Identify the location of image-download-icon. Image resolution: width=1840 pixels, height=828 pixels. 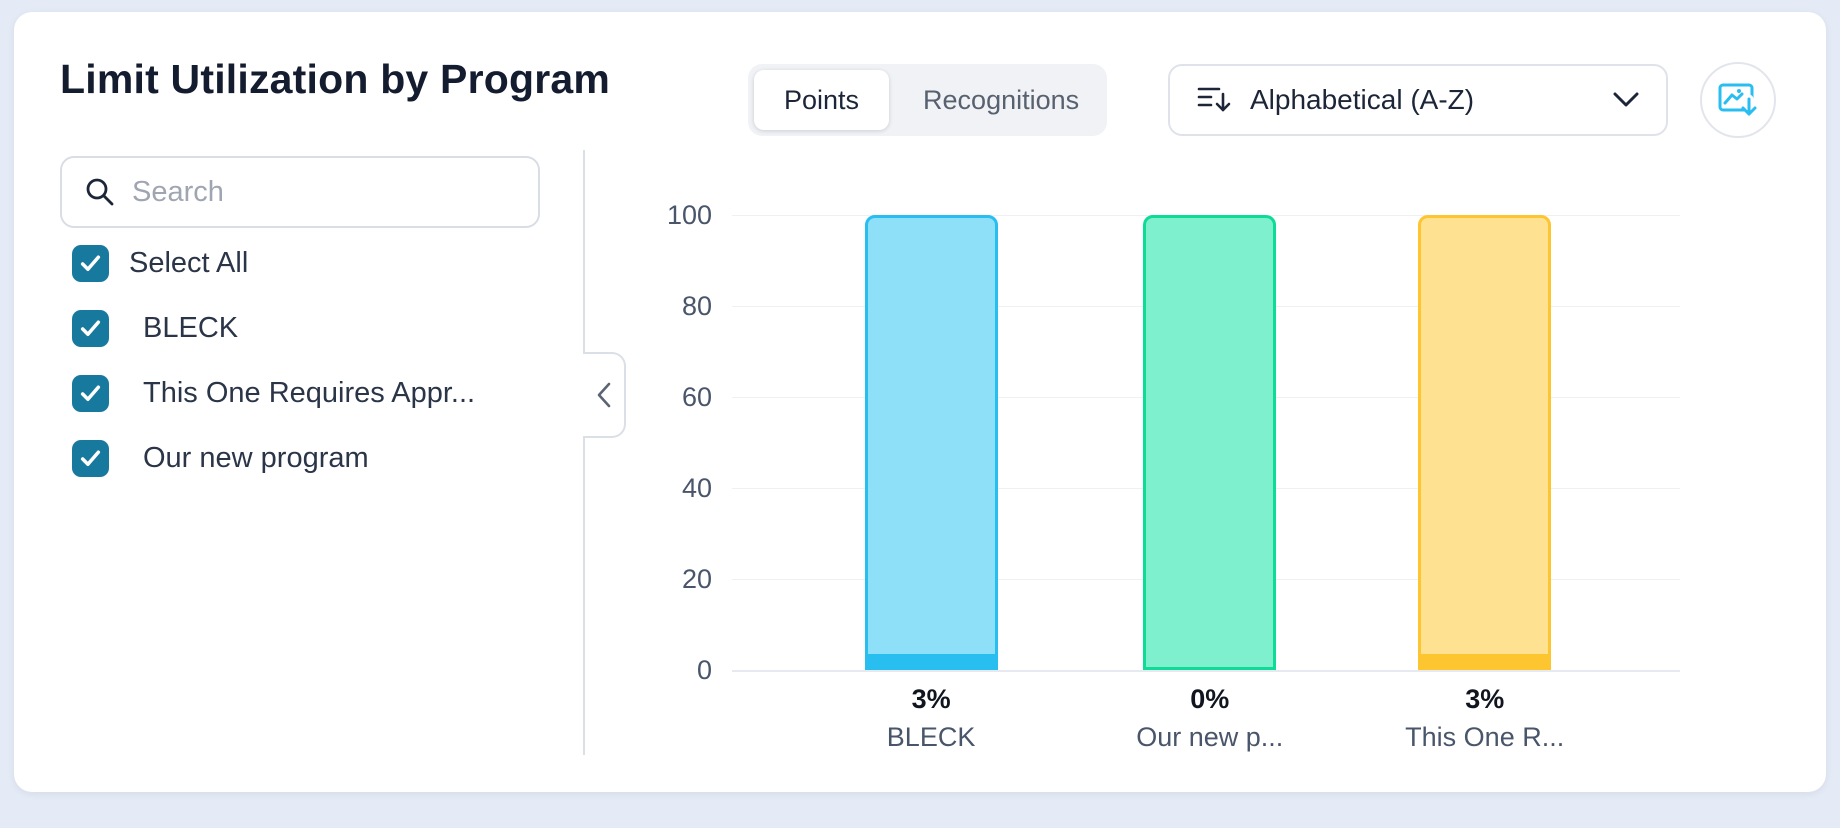
(1738, 100).